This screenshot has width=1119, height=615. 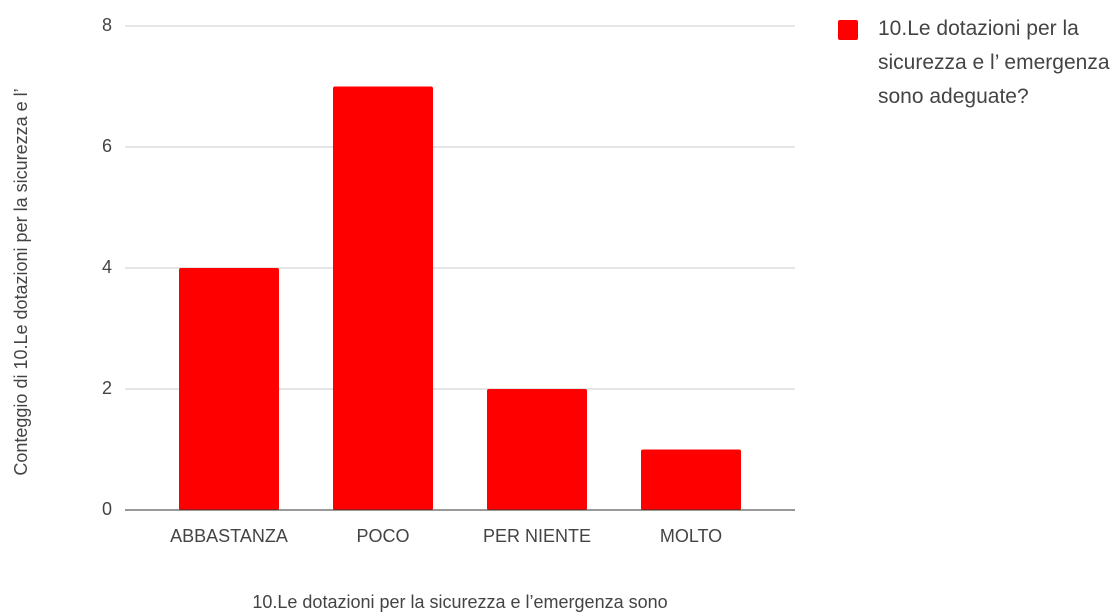 I want to click on y-tick-label: 4, so click(x=107, y=267).